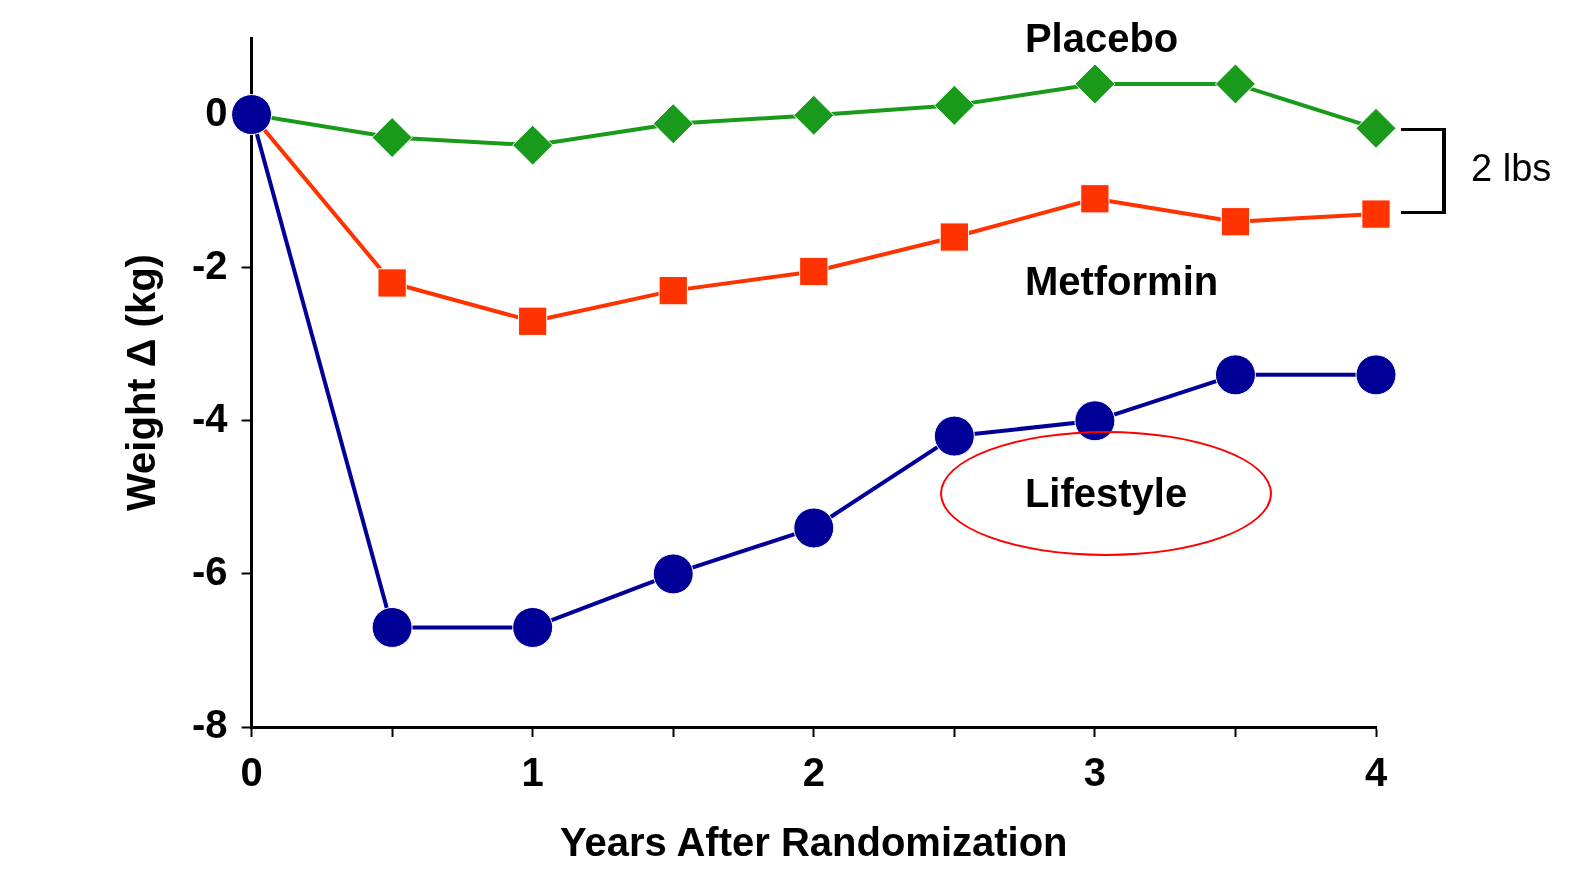  I want to click on series-label: Placebo, so click(1101, 38).